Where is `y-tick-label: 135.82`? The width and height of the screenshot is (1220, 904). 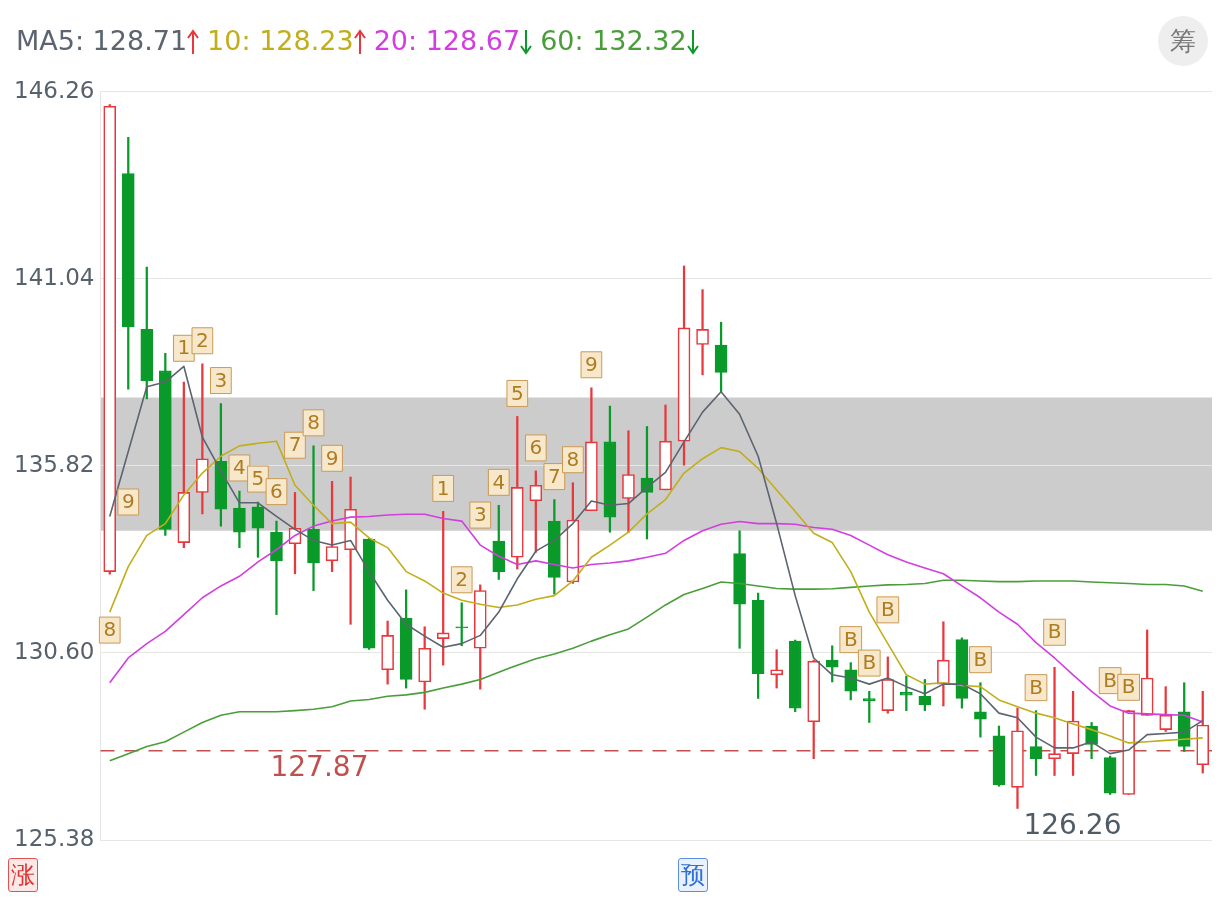 y-tick-label: 135.82 is located at coordinates (54, 463).